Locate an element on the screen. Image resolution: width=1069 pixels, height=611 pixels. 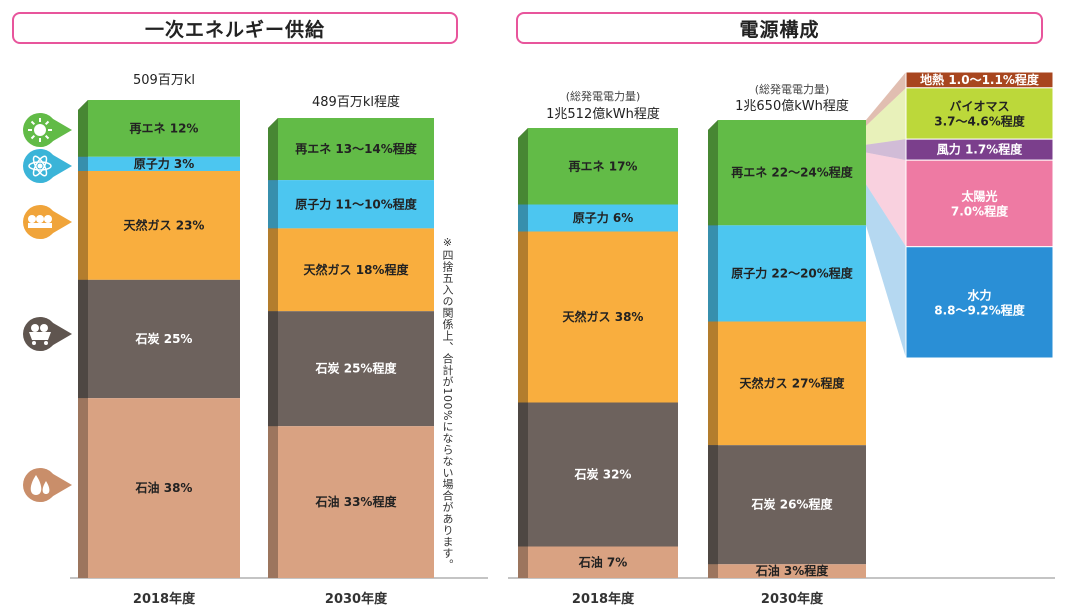
bar-primary-2030-gas is located at coordinates (356, 270).